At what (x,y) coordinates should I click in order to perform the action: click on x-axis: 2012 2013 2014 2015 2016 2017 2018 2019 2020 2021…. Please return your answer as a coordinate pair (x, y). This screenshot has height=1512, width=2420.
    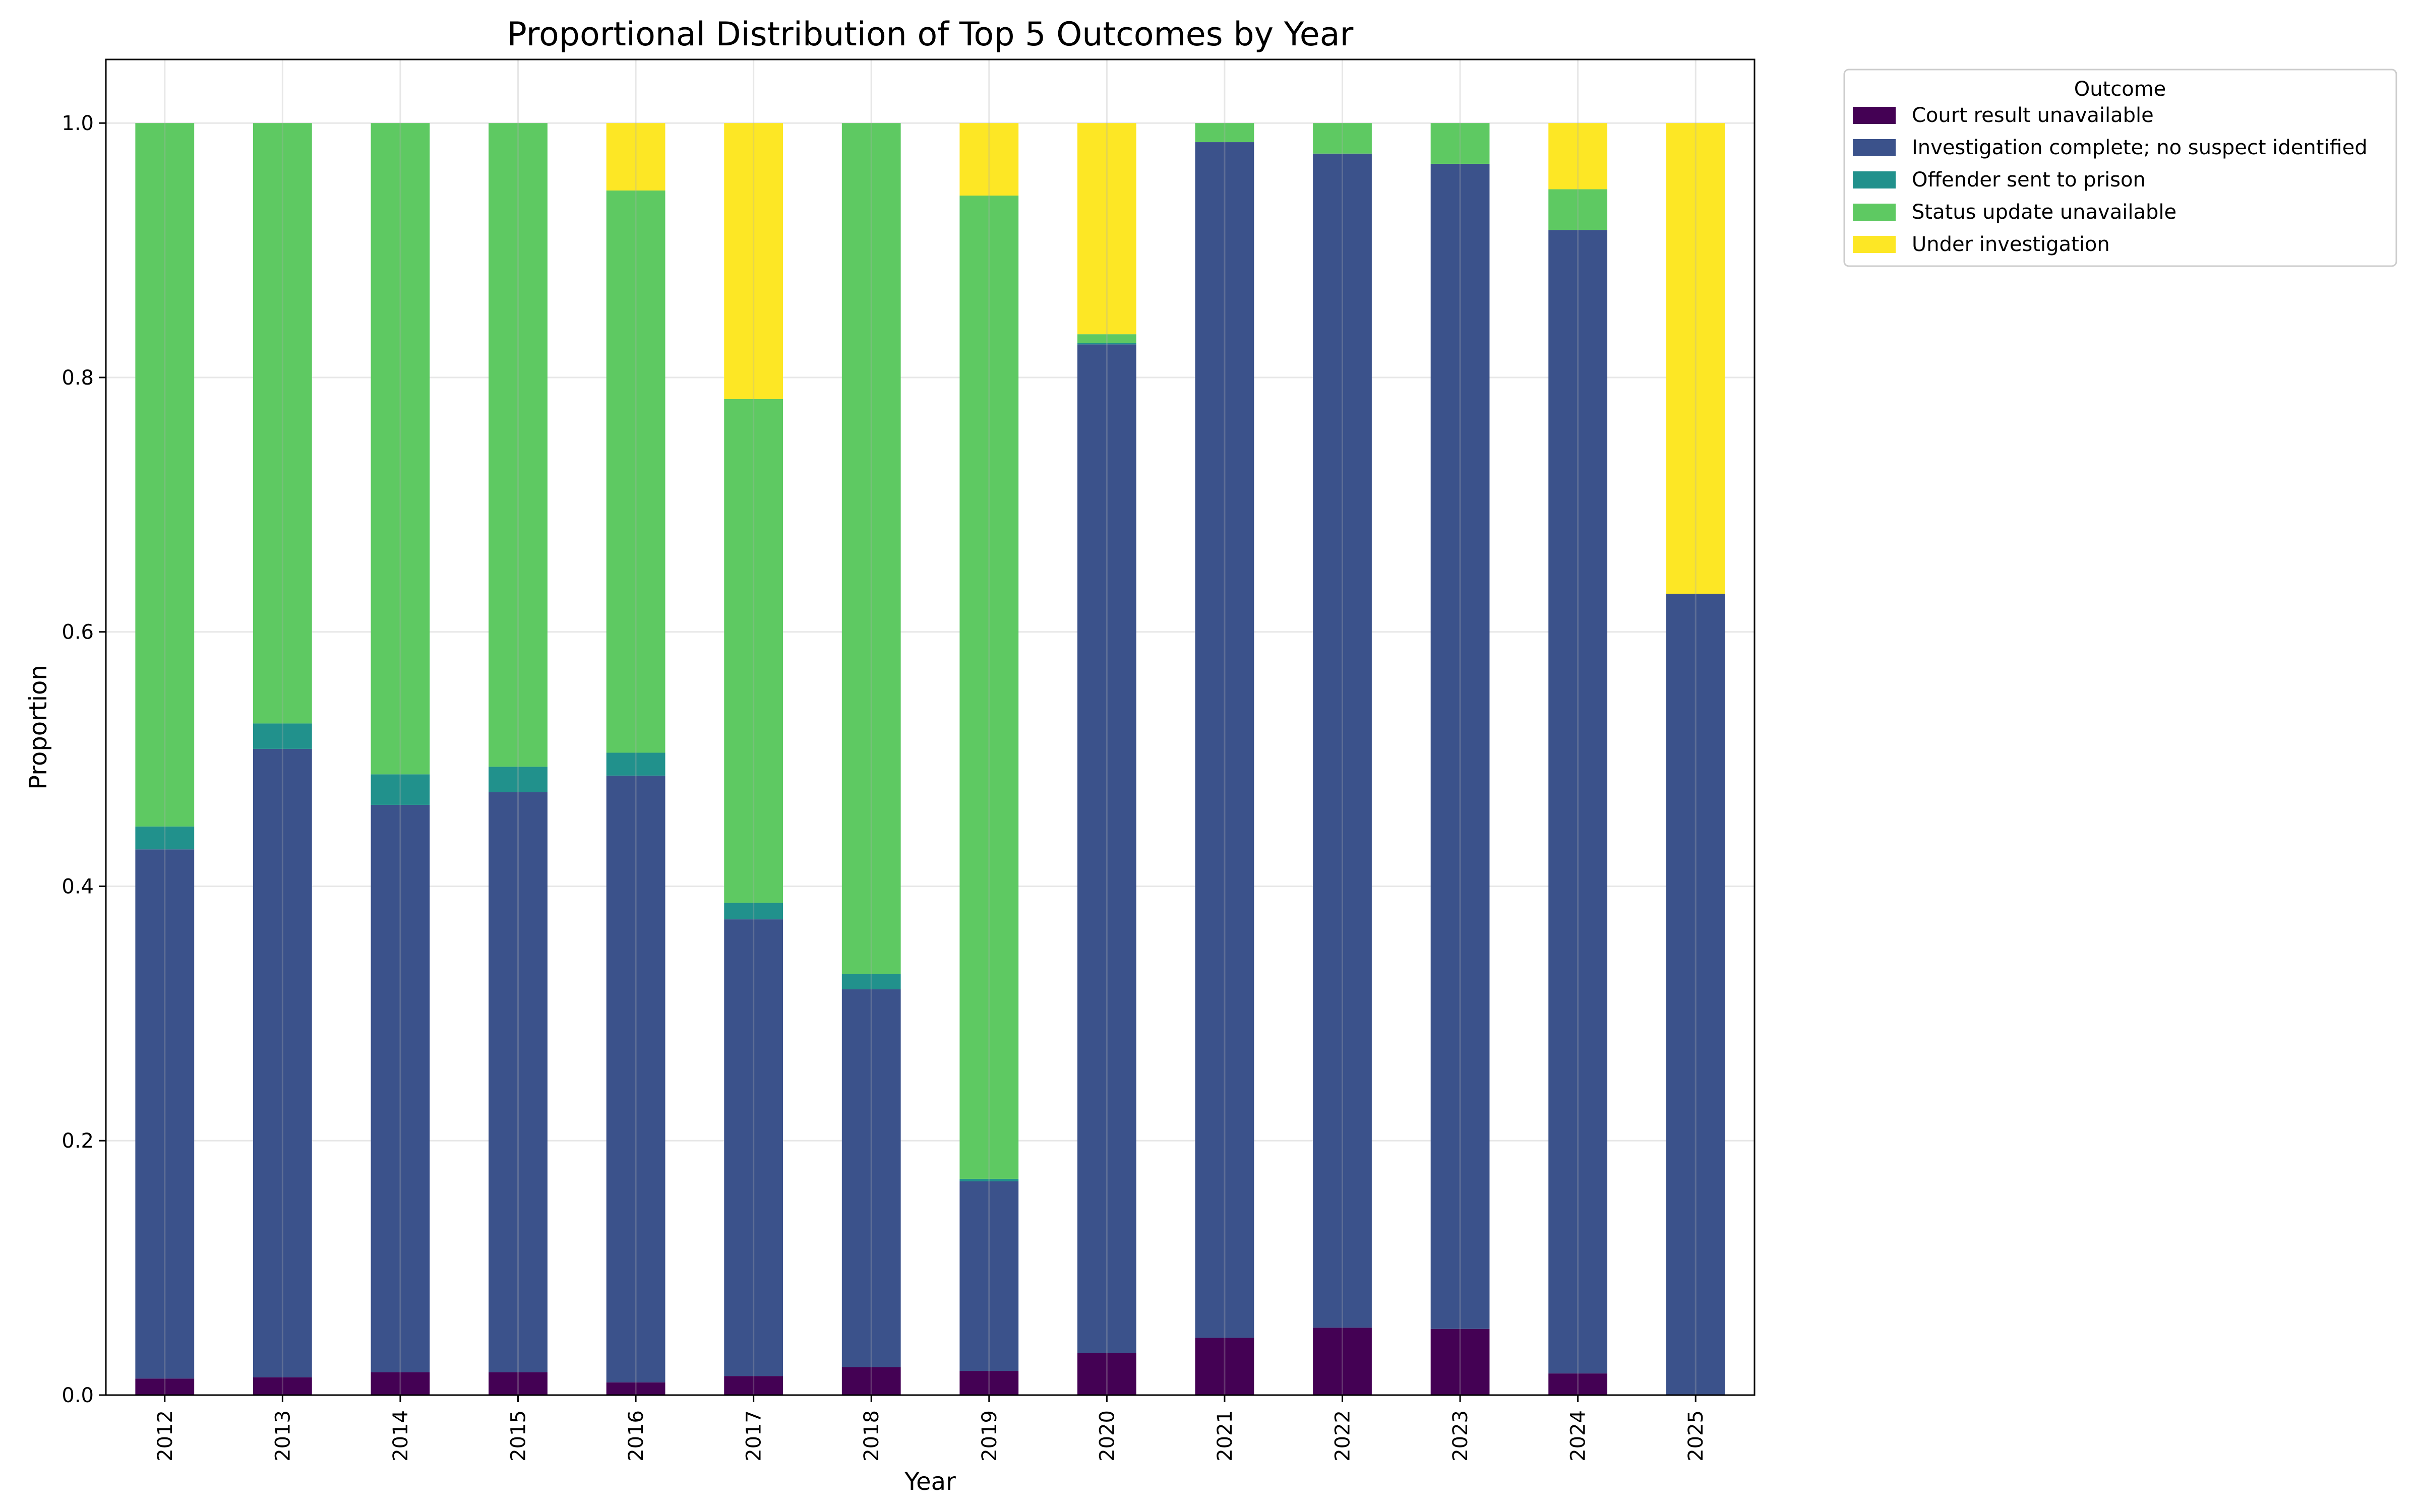
    Looking at the image, I should click on (931, 1429).